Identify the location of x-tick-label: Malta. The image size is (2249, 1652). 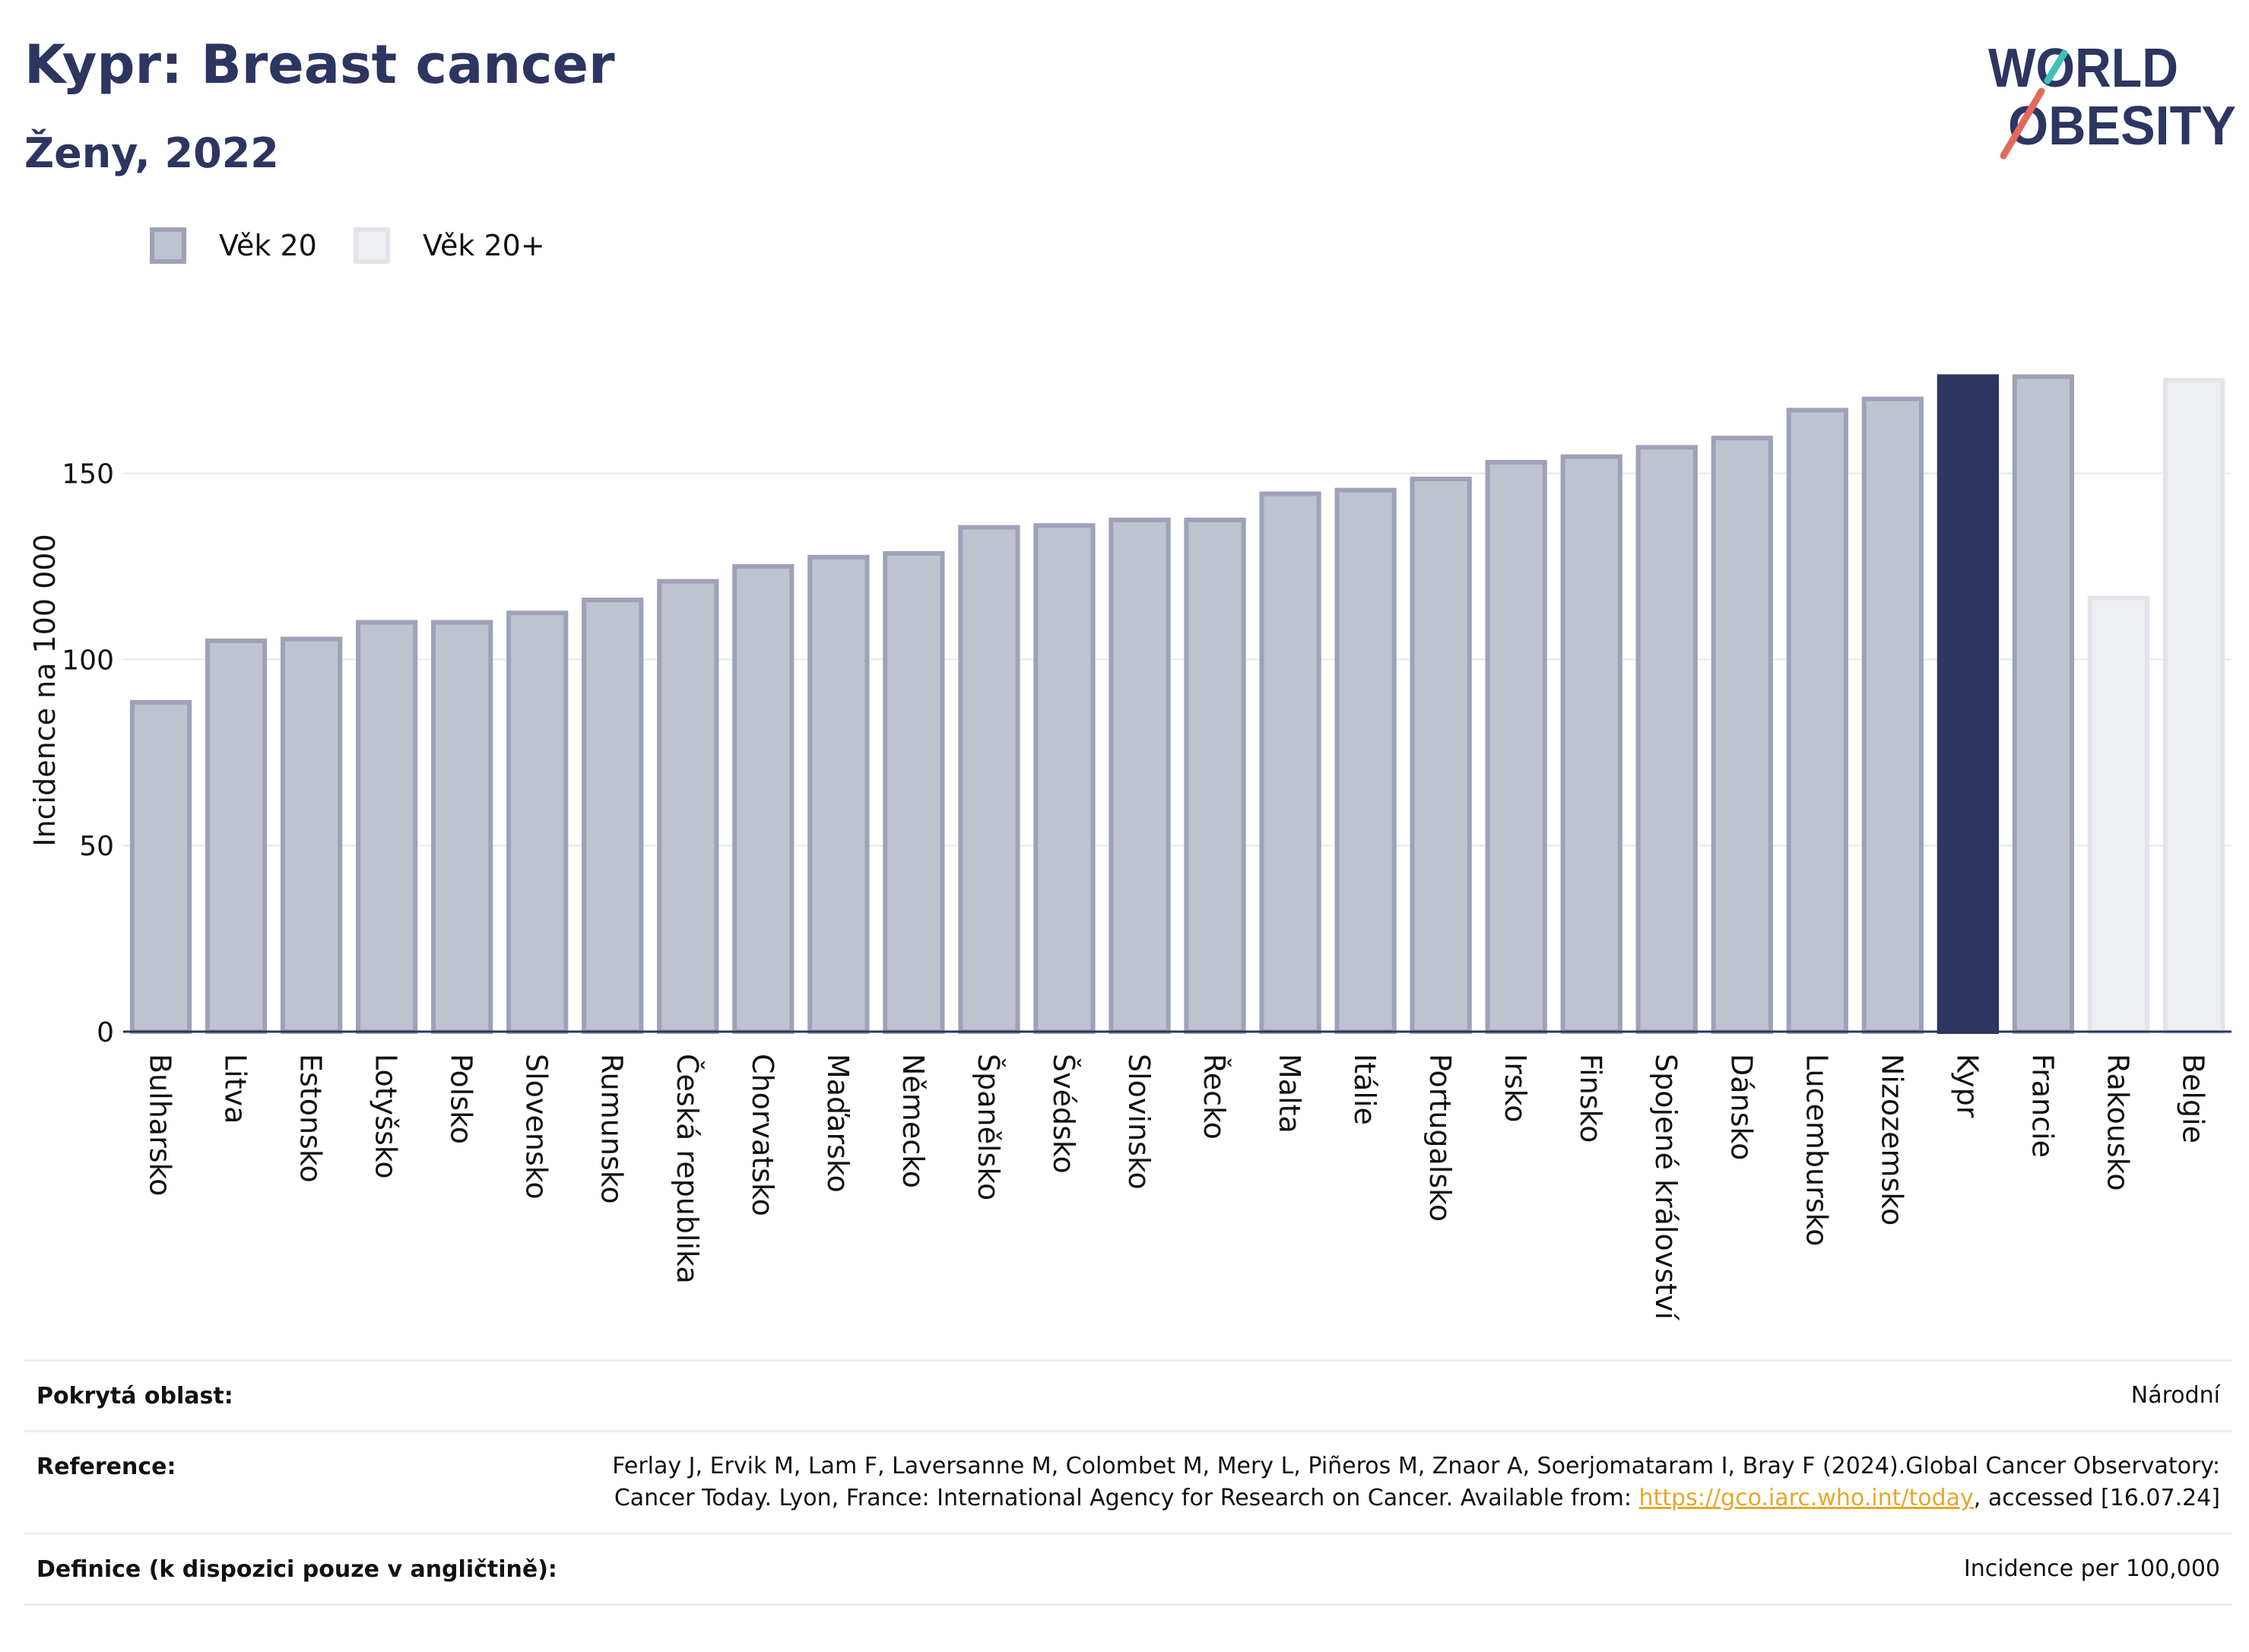
(1289, 1094).